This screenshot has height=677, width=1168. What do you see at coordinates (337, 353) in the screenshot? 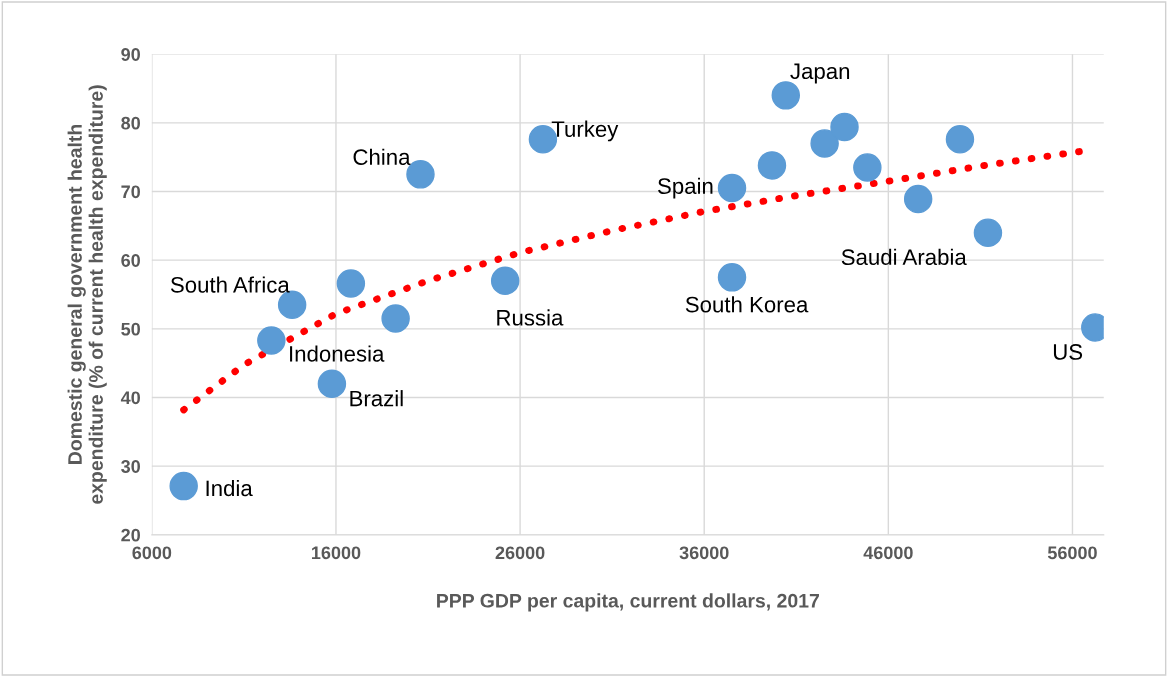
I see `annotation: Indonesia` at bounding box center [337, 353].